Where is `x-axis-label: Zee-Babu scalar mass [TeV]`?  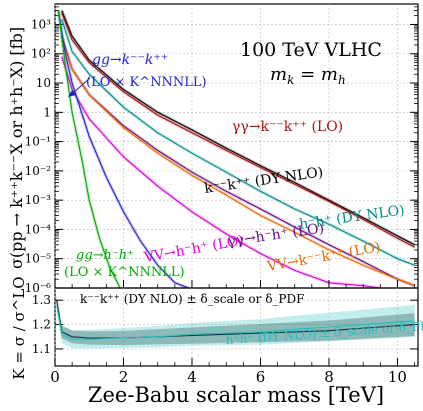 x-axis-label: Zee-Babu scalar mass [TeV] is located at coordinates (236, 395).